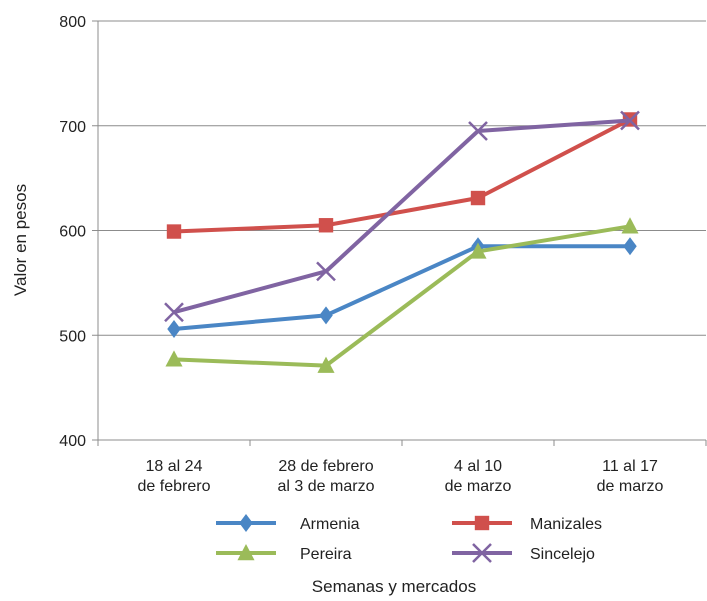 Image resolution: width=707 pixels, height=601 pixels. I want to click on series-manizales, so click(402, 175).